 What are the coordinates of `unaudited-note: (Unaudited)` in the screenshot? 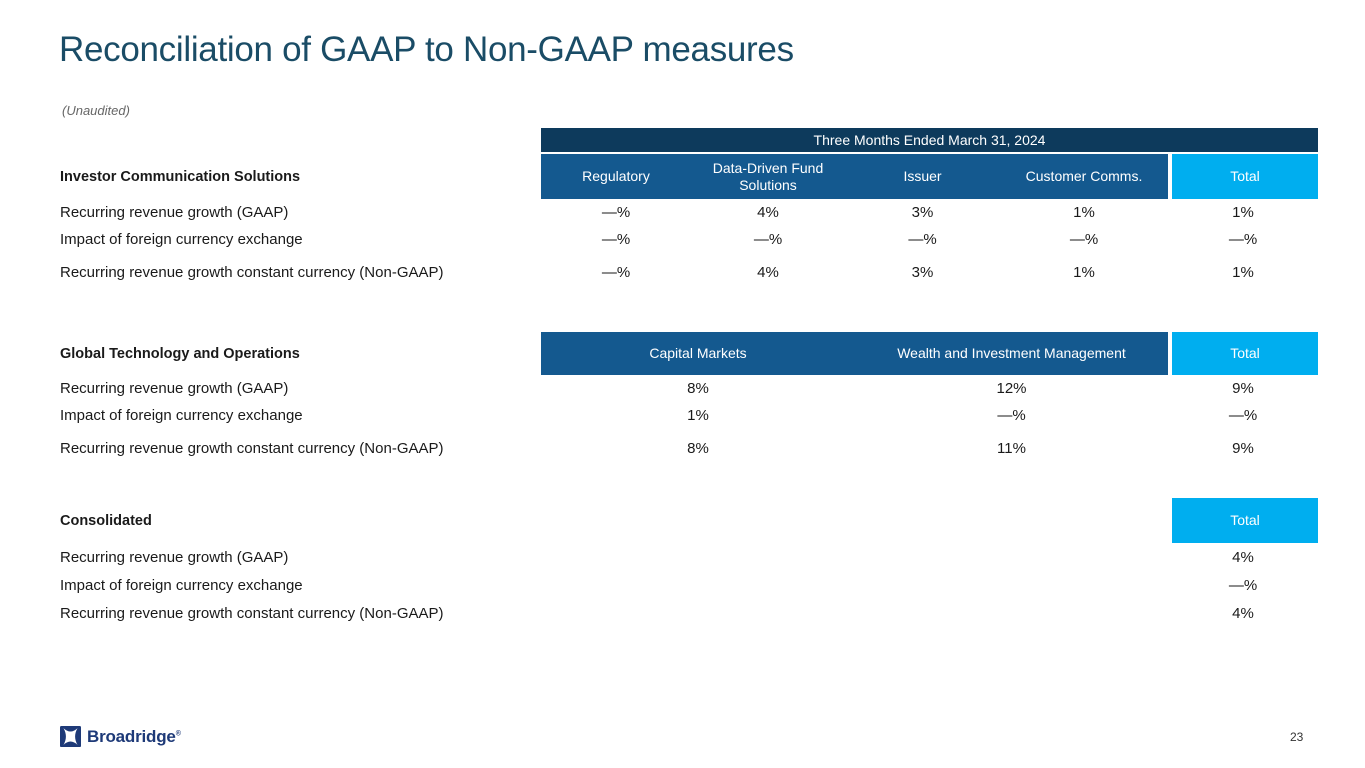 It's located at (96, 110).